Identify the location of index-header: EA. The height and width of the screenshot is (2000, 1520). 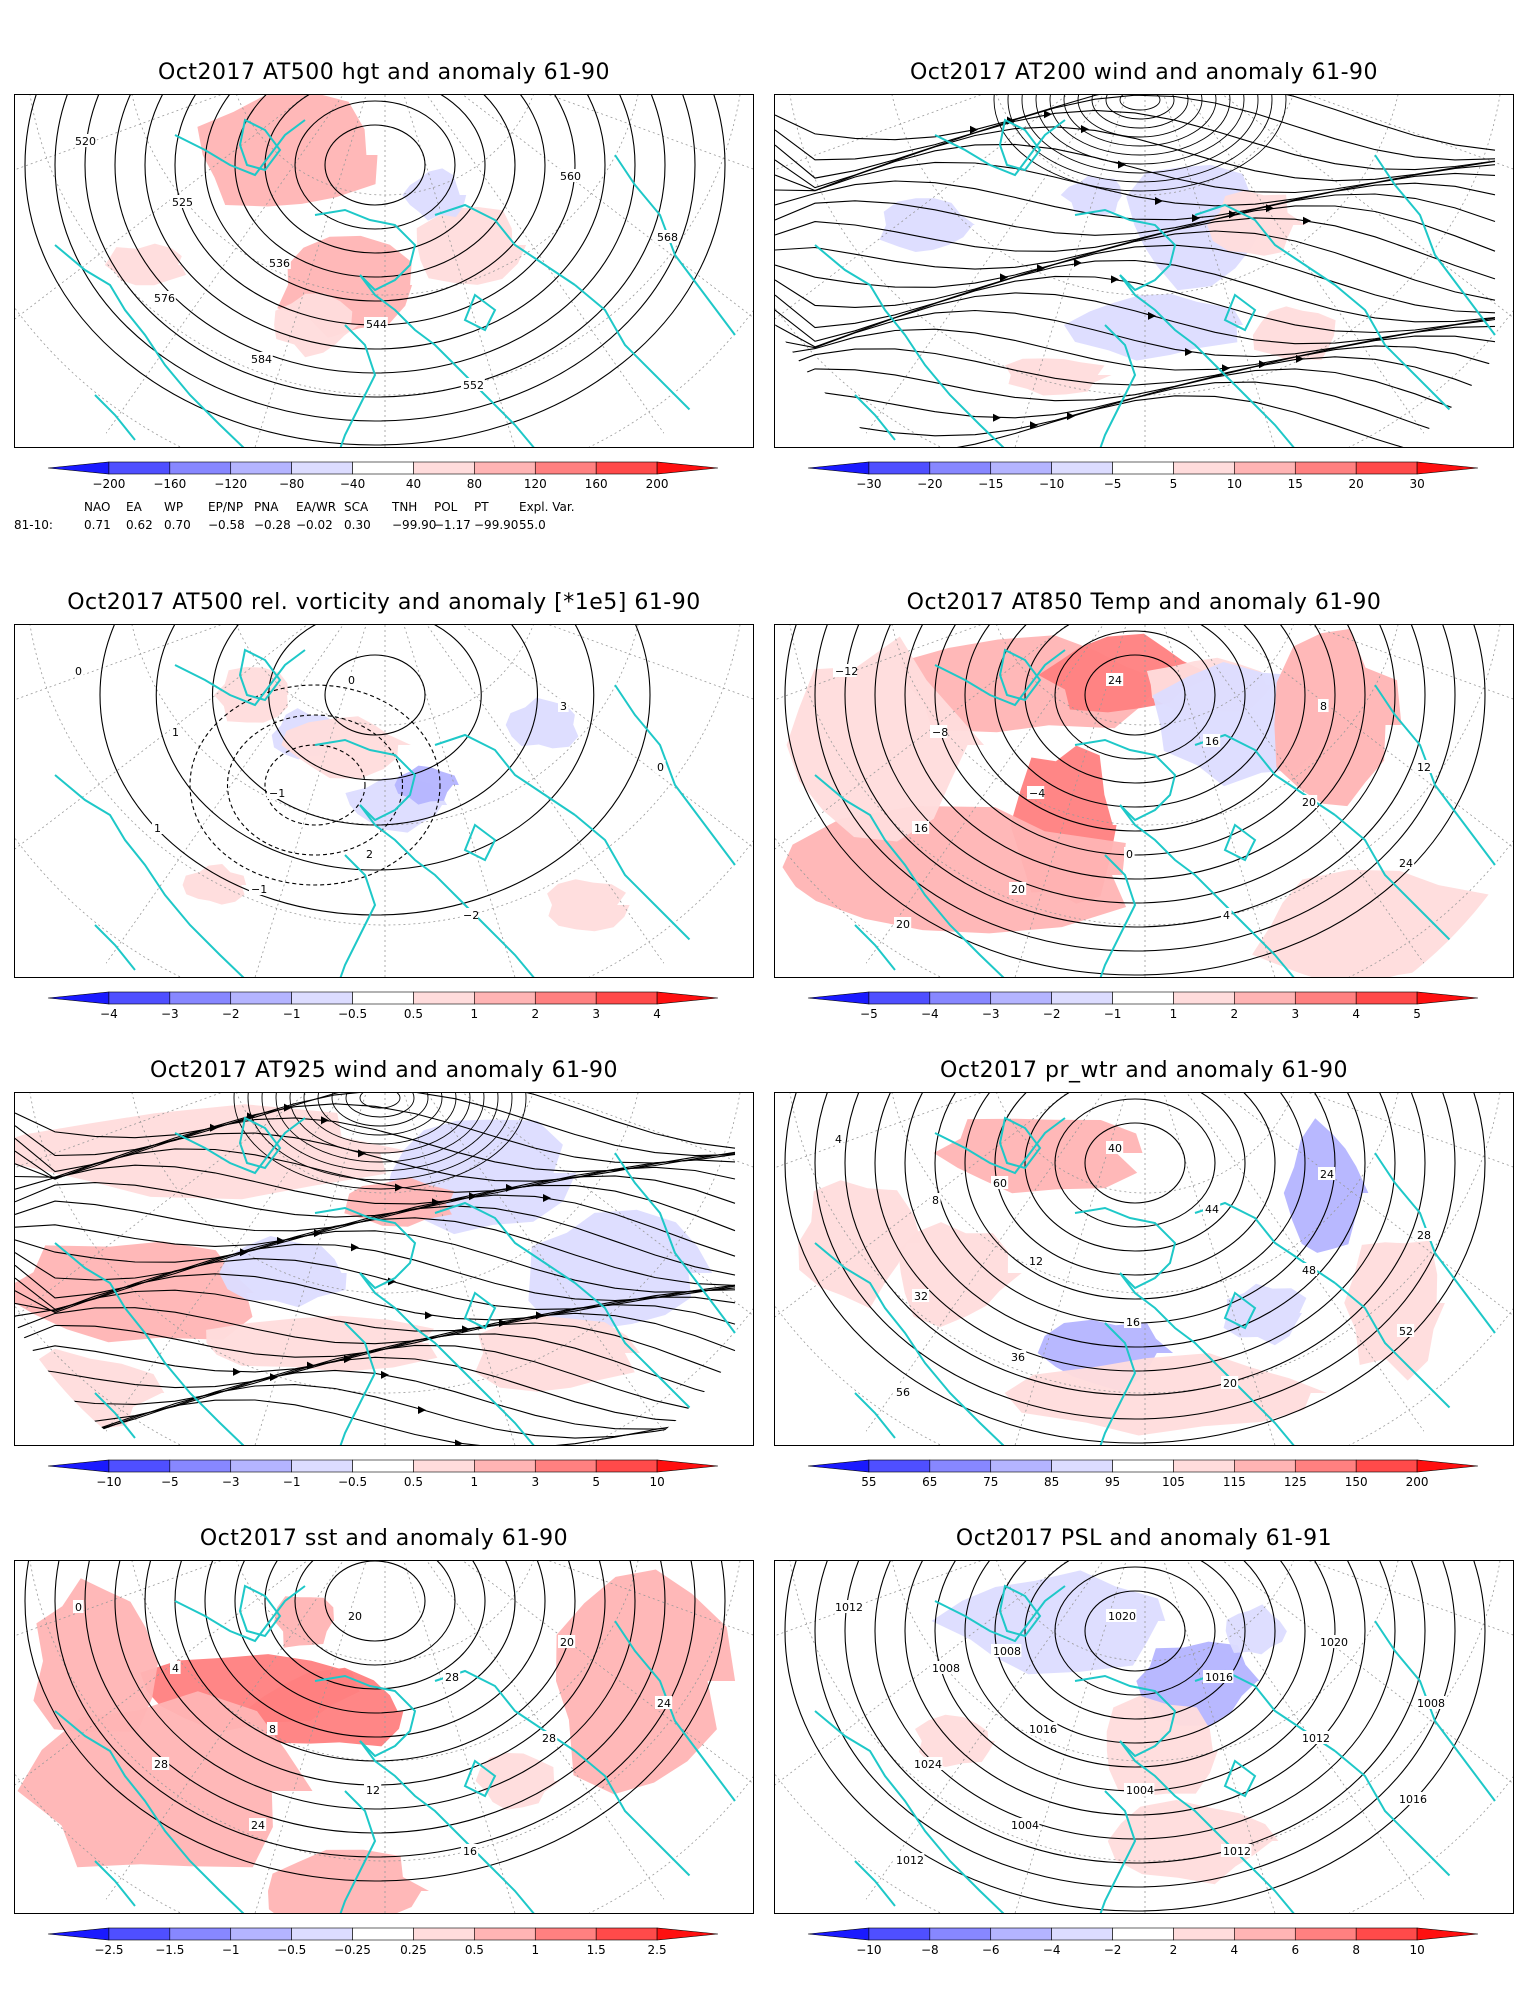
(134, 507).